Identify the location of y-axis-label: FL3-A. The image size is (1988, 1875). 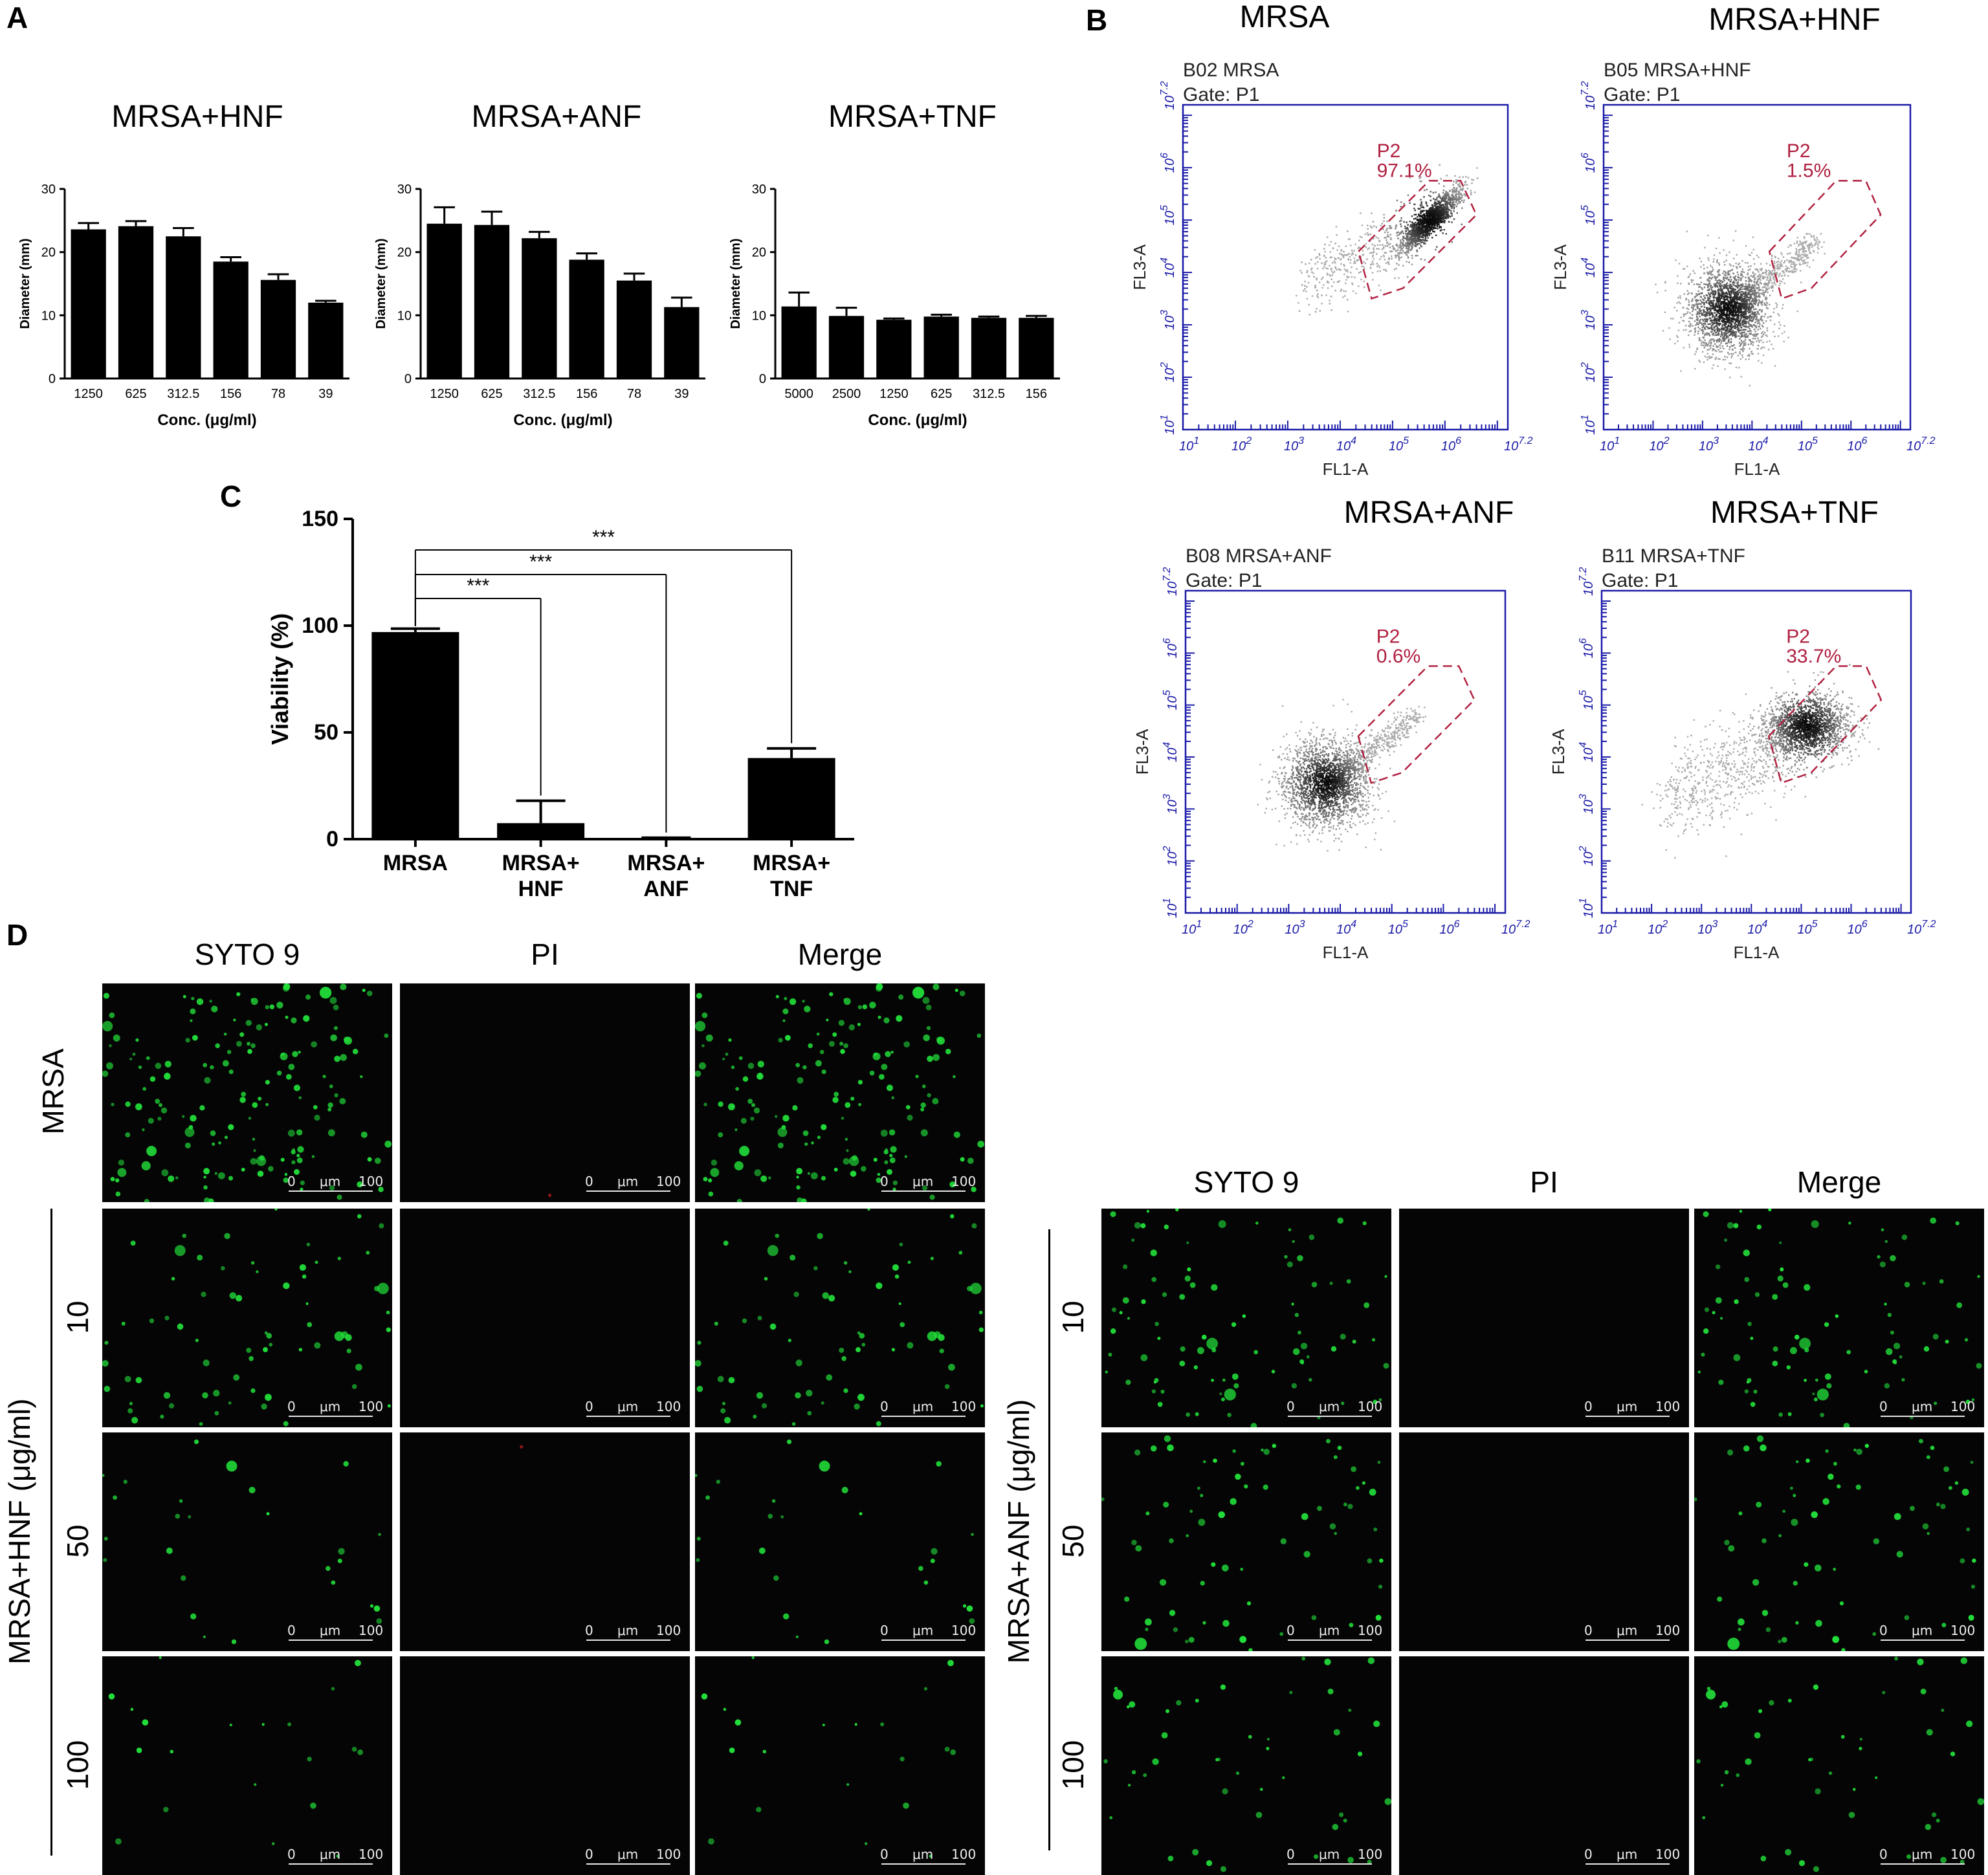
(1139, 267).